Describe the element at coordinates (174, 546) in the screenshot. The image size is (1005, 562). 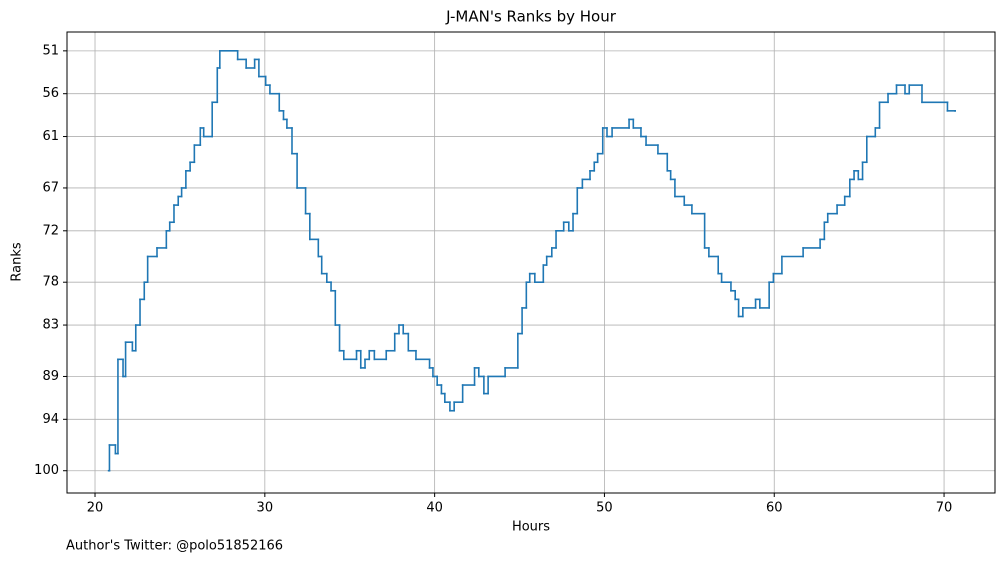
I see `footnote: Author's Twitter: @polo51852166` at that location.